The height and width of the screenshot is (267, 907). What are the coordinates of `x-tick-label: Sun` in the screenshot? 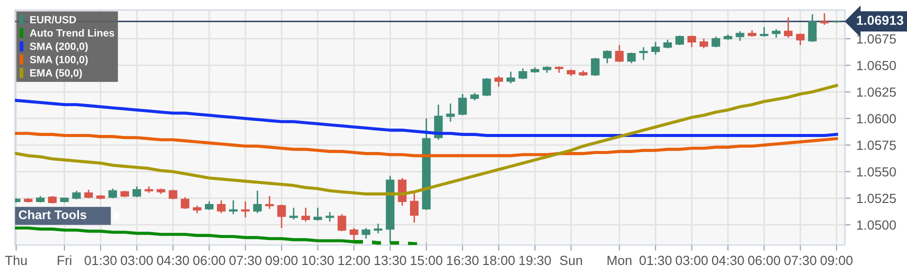 It's located at (571, 261).